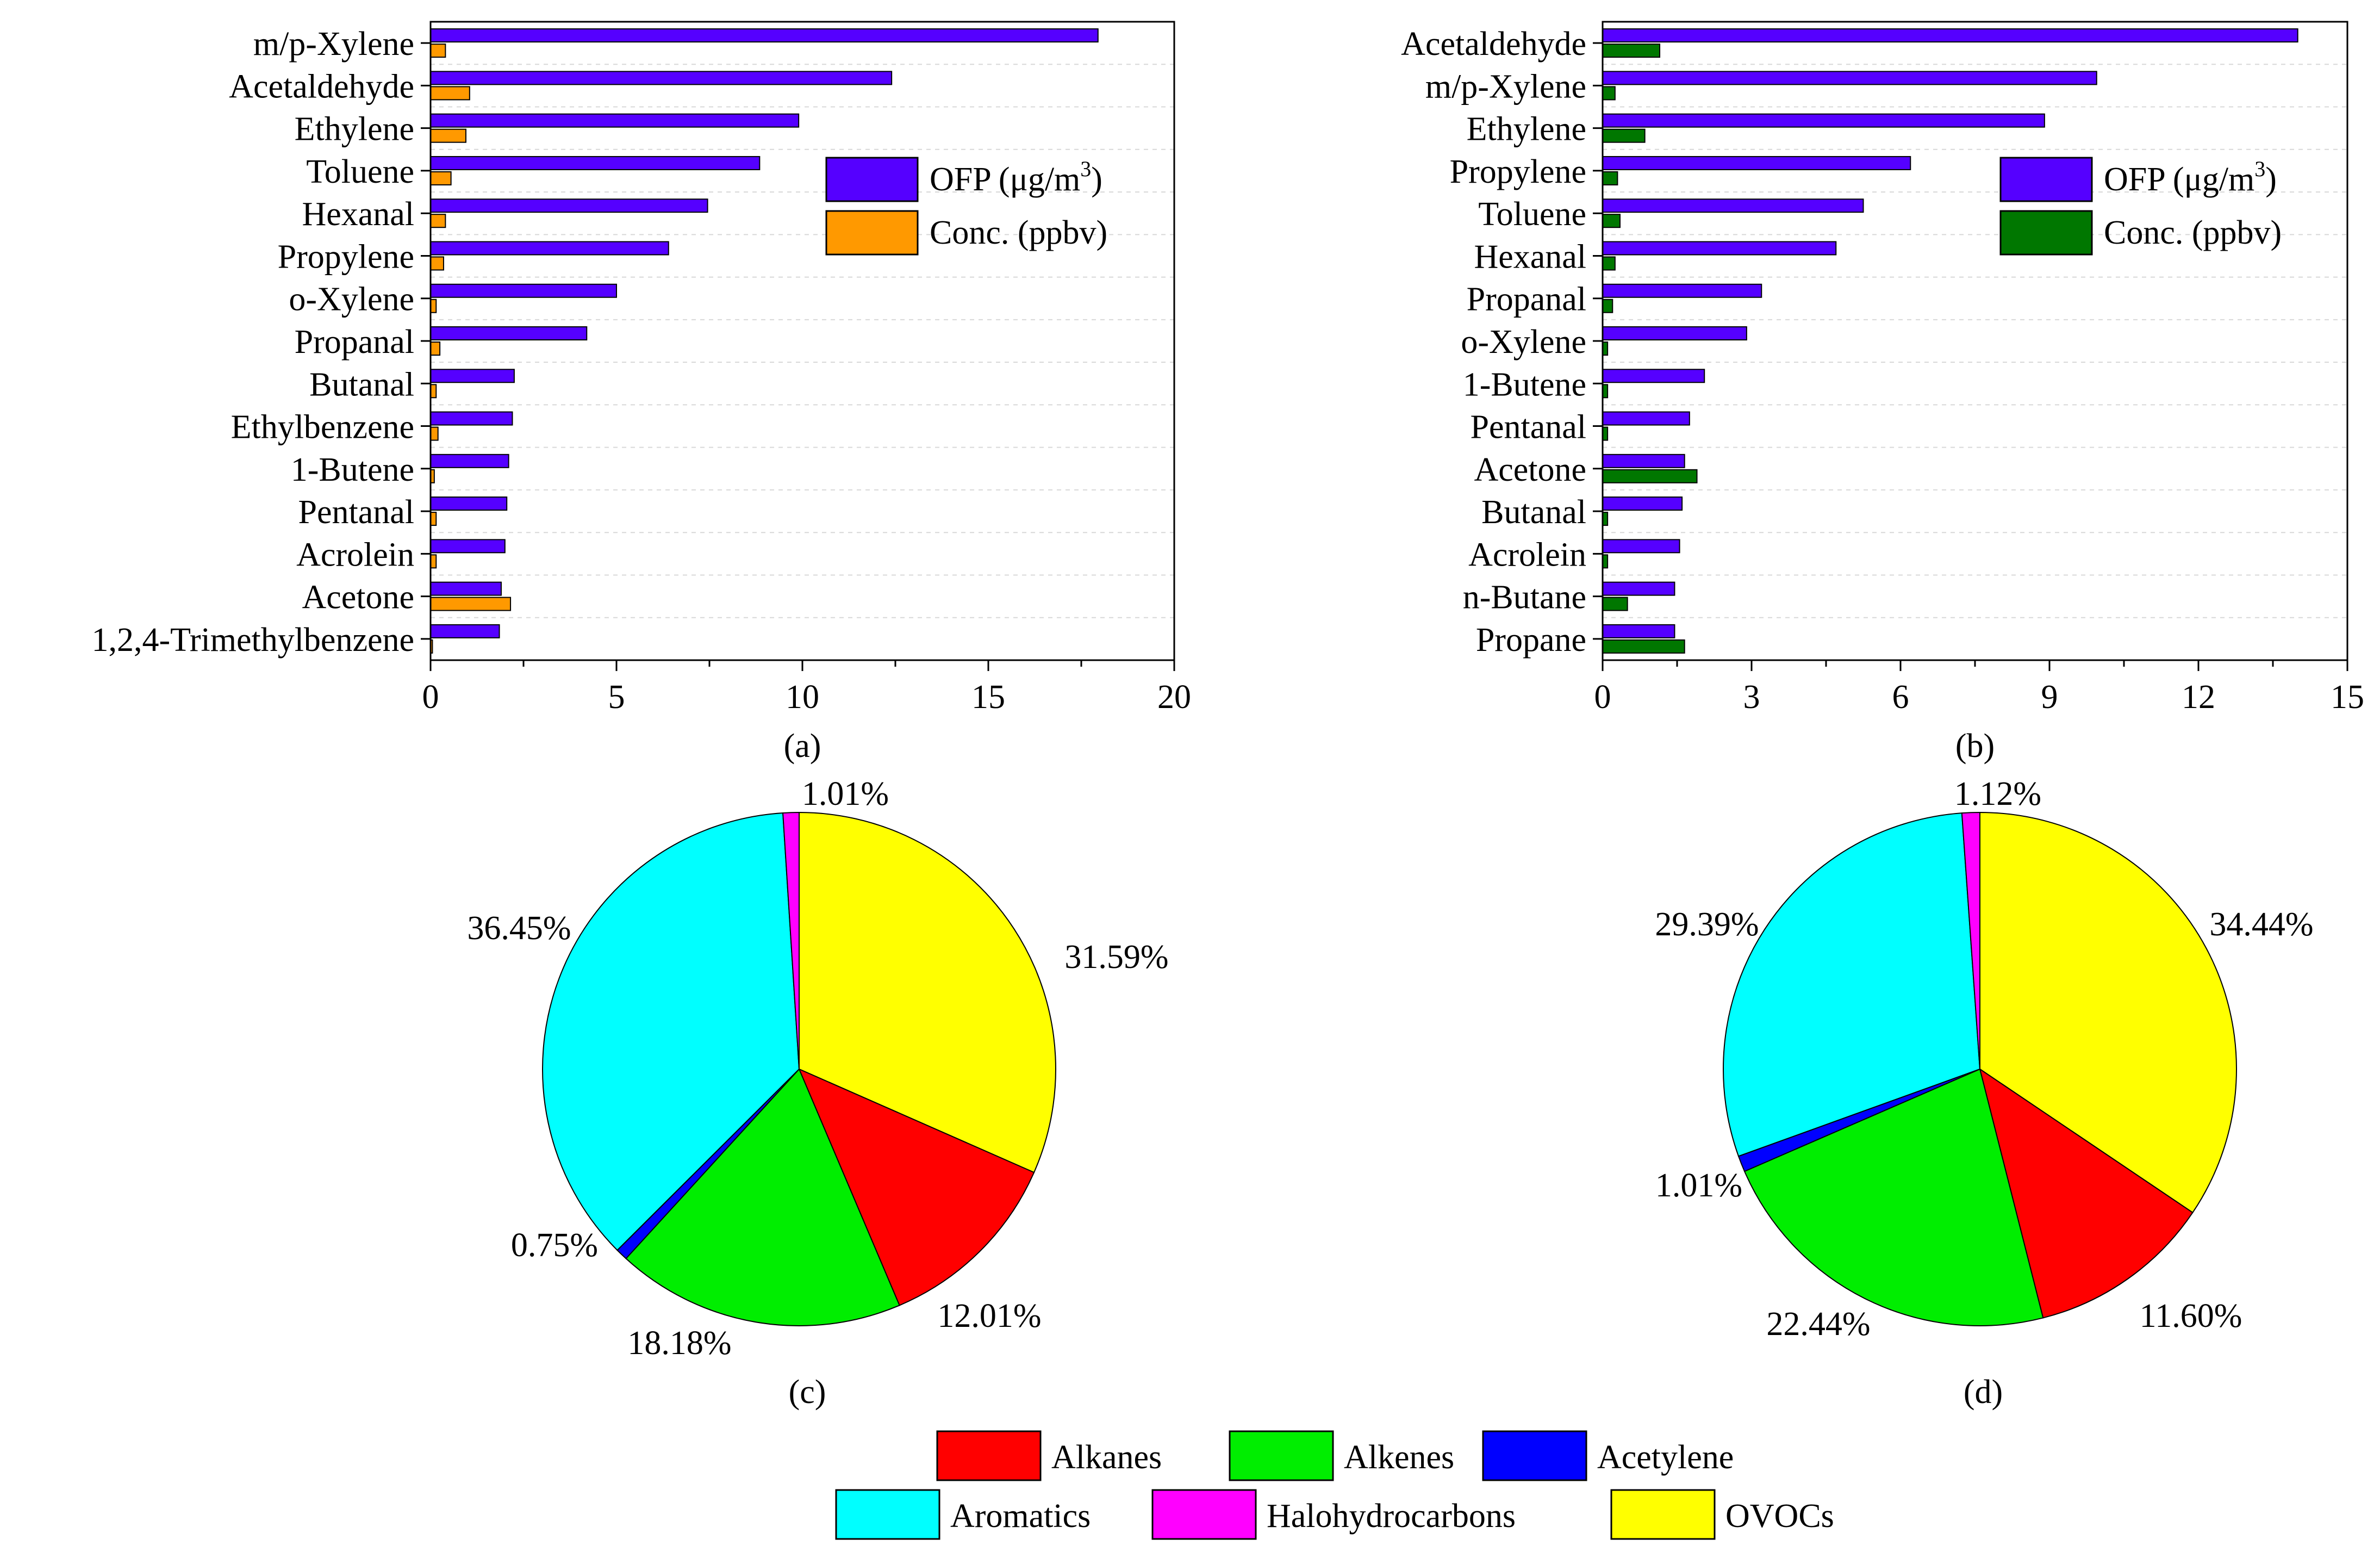  What do you see at coordinates (2193, 232) in the screenshot?
I see `legend-name: Conc. (ppbv)` at bounding box center [2193, 232].